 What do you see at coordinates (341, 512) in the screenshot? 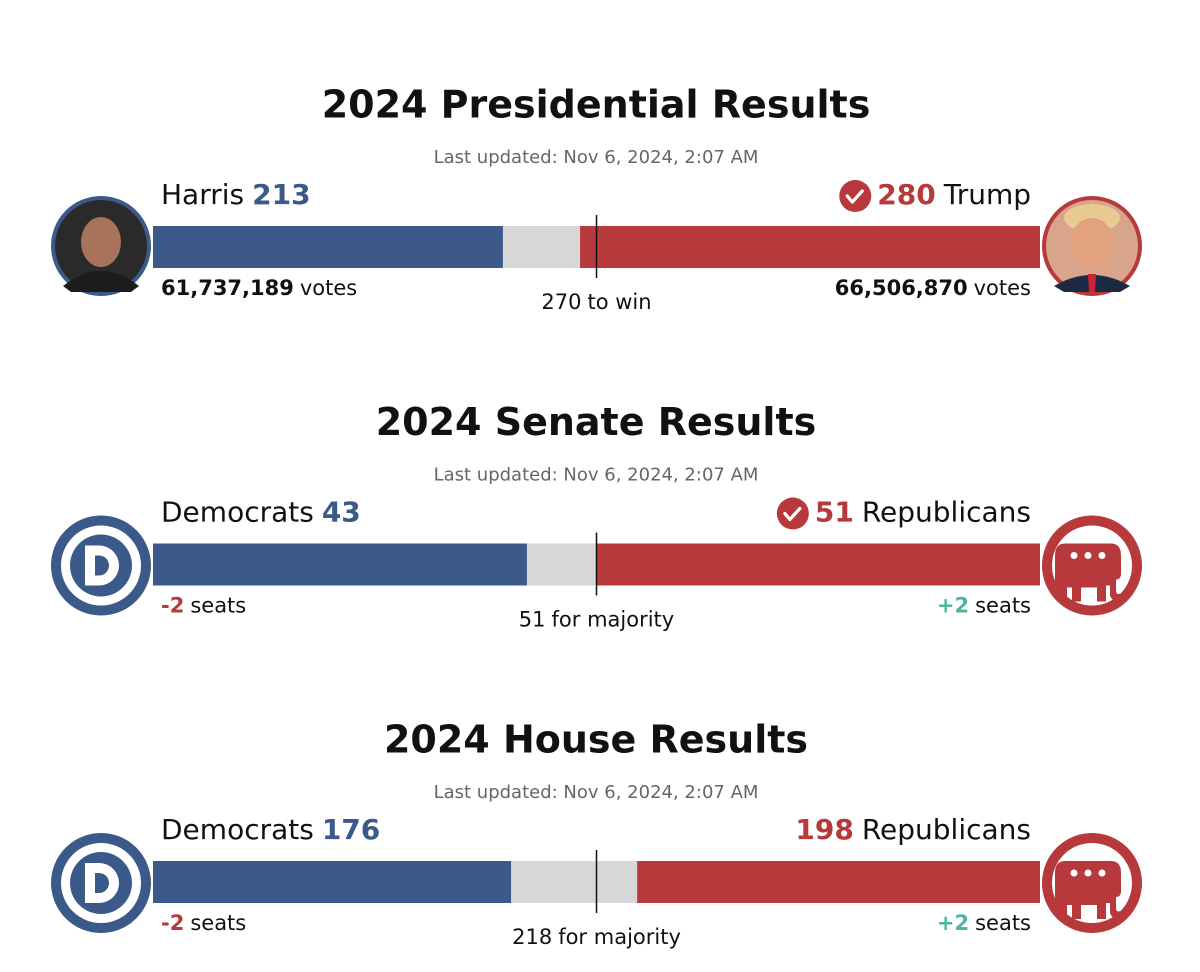
I see `left-value: 43` at bounding box center [341, 512].